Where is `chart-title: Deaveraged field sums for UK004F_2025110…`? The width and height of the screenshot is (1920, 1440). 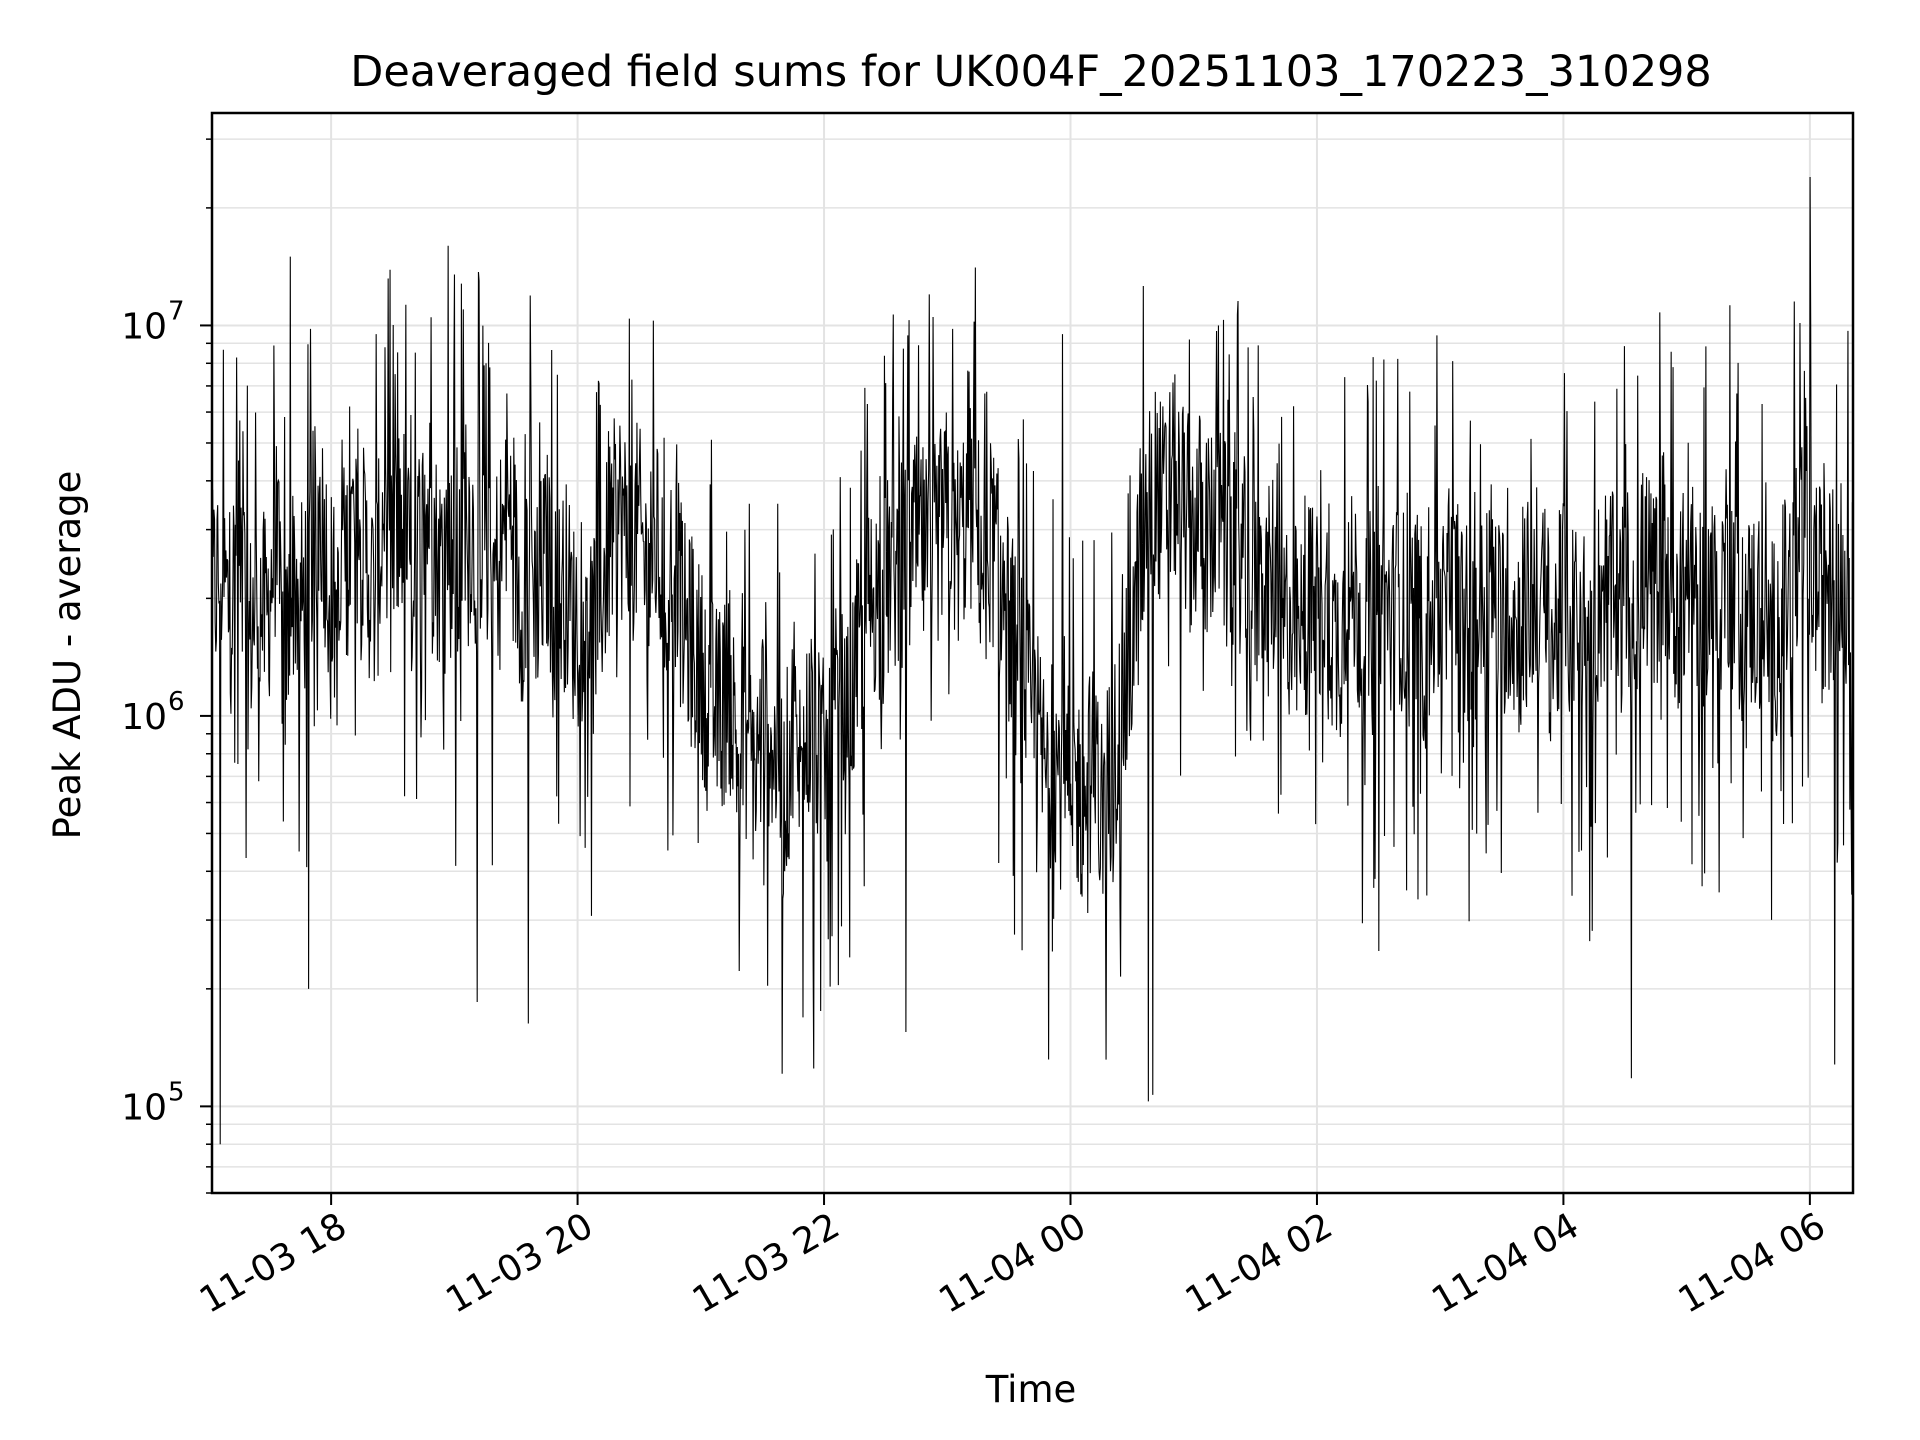 chart-title: Deaveraged field sums for UK004F_2025110… is located at coordinates (1031, 72).